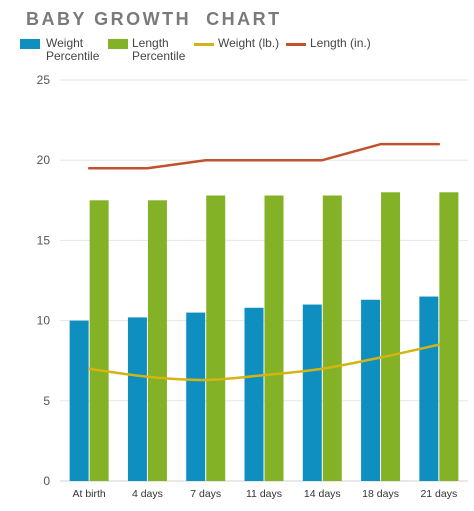 The height and width of the screenshot is (511, 474). Describe the element at coordinates (296, 44) in the screenshot. I see `legend-swatch-length-in` at that location.